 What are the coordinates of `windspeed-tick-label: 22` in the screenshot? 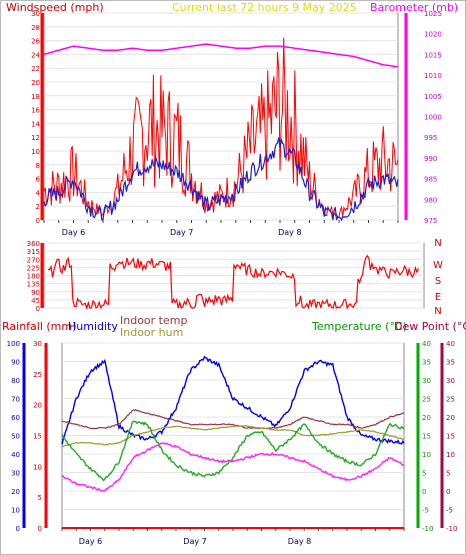 It's located at (35, 69).